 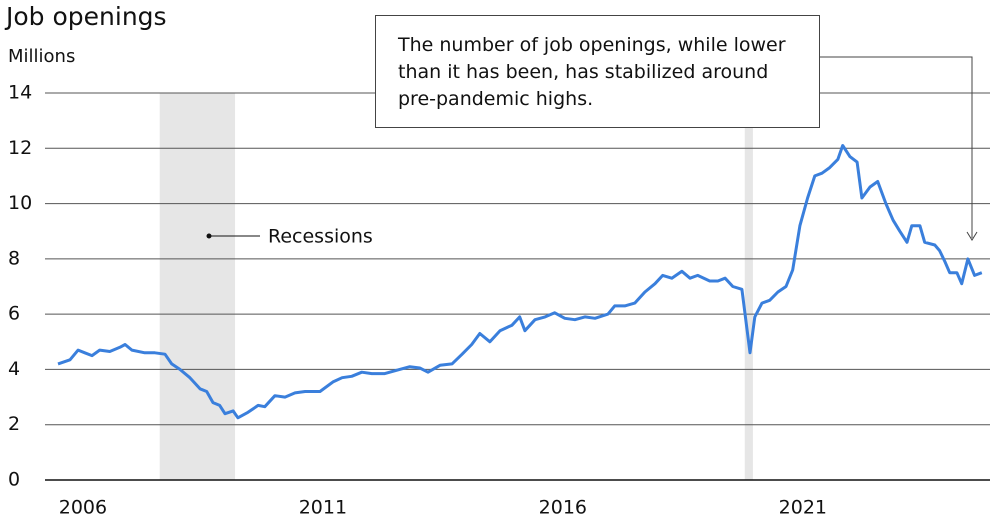 What do you see at coordinates (896, 147) in the screenshot?
I see `annotation-arrow` at bounding box center [896, 147].